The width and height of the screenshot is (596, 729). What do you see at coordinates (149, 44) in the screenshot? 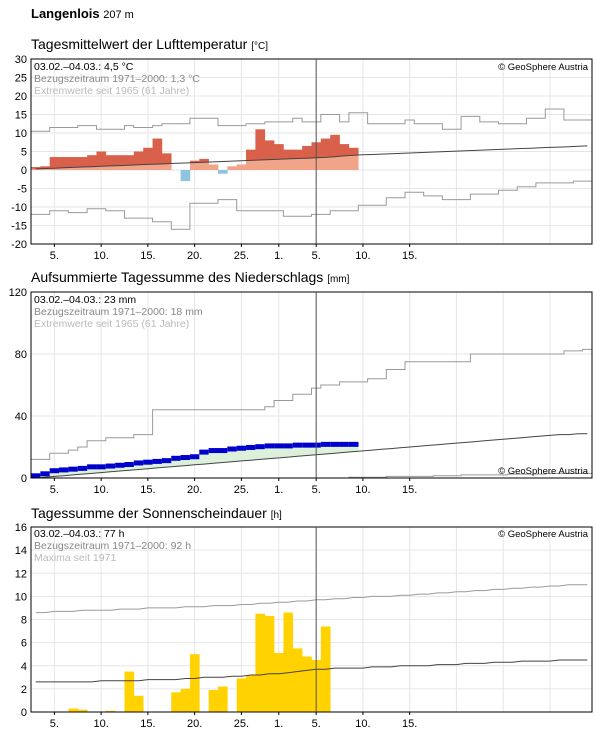
I see `temperature-title: Tagesmittelwert der Lufttemperatur [°C]` at bounding box center [149, 44].